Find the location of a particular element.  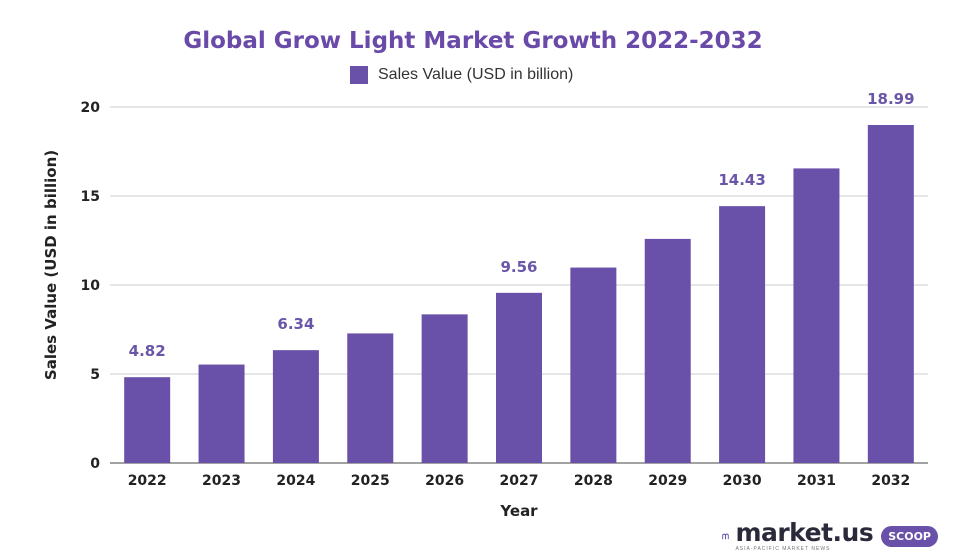

y-tick-label: 0 is located at coordinates (95, 464).